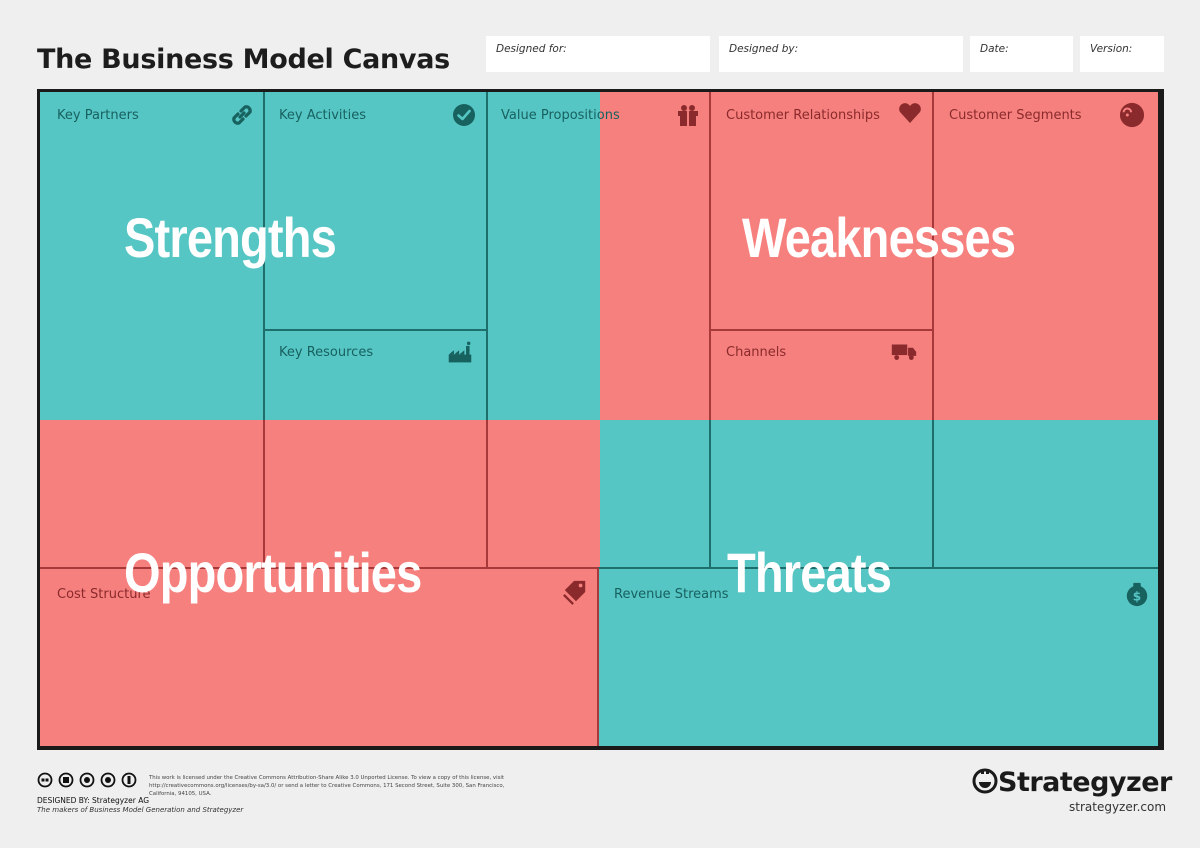 This screenshot has width=1200, height=848. Describe the element at coordinates (1118, 807) in the screenshot. I see `brand-url: strategyzer.com` at that location.